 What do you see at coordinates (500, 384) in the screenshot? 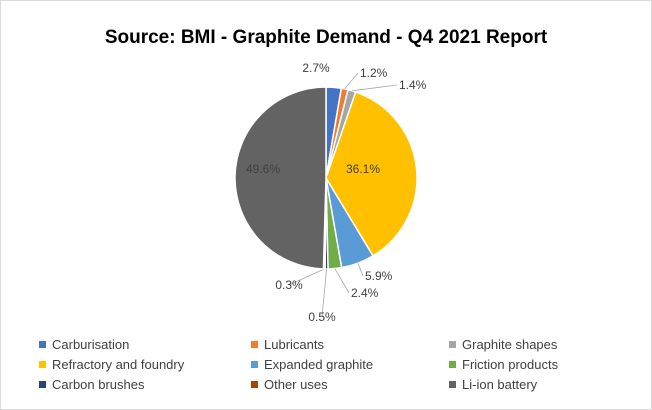
I see `legend-label: Li-ion battery` at bounding box center [500, 384].